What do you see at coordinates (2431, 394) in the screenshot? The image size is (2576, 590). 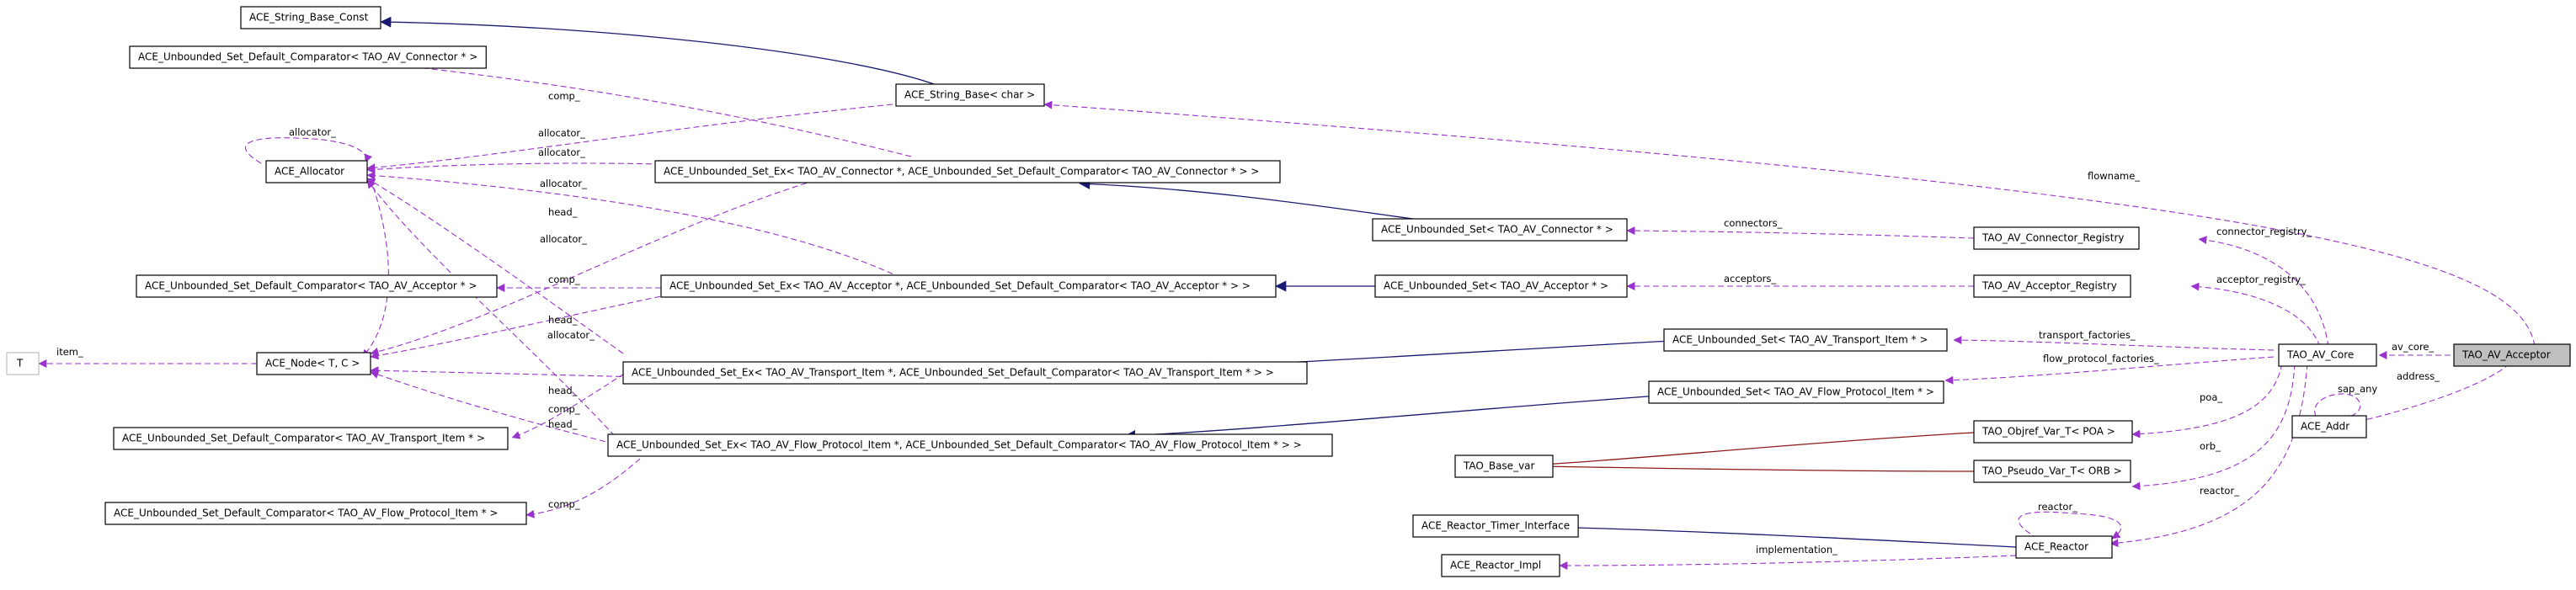 I see `edge-address` at bounding box center [2431, 394].